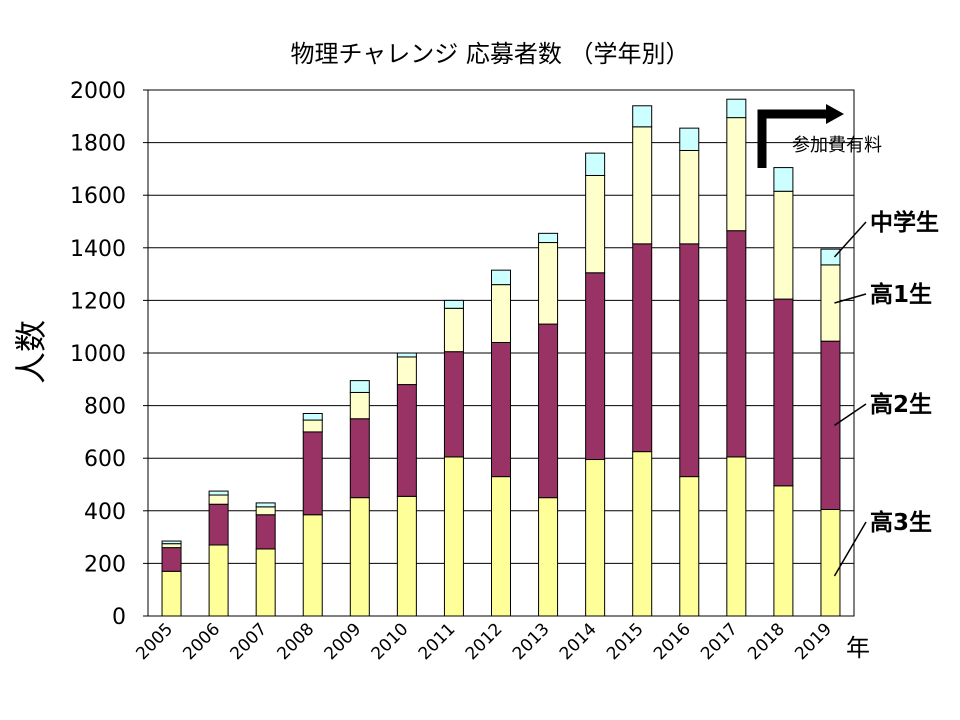 The width and height of the screenshot is (960, 720). I want to click on x-tick-label: 2016, so click(672, 641).